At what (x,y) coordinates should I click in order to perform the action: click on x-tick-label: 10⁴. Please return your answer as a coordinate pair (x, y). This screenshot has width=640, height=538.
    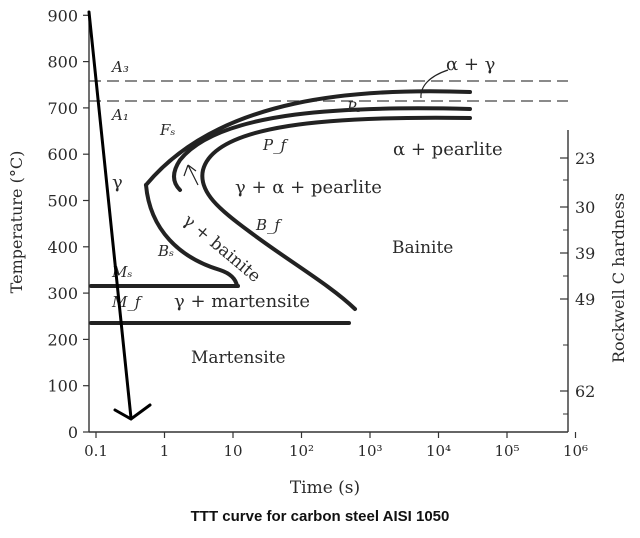
    Looking at the image, I should click on (438, 451).